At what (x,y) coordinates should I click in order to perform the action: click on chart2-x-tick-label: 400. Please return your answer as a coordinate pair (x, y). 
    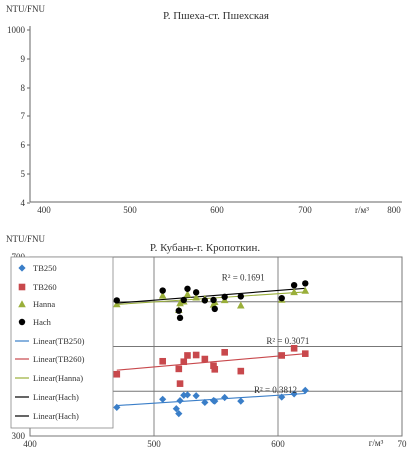
    Looking at the image, I should click on (30, 444).